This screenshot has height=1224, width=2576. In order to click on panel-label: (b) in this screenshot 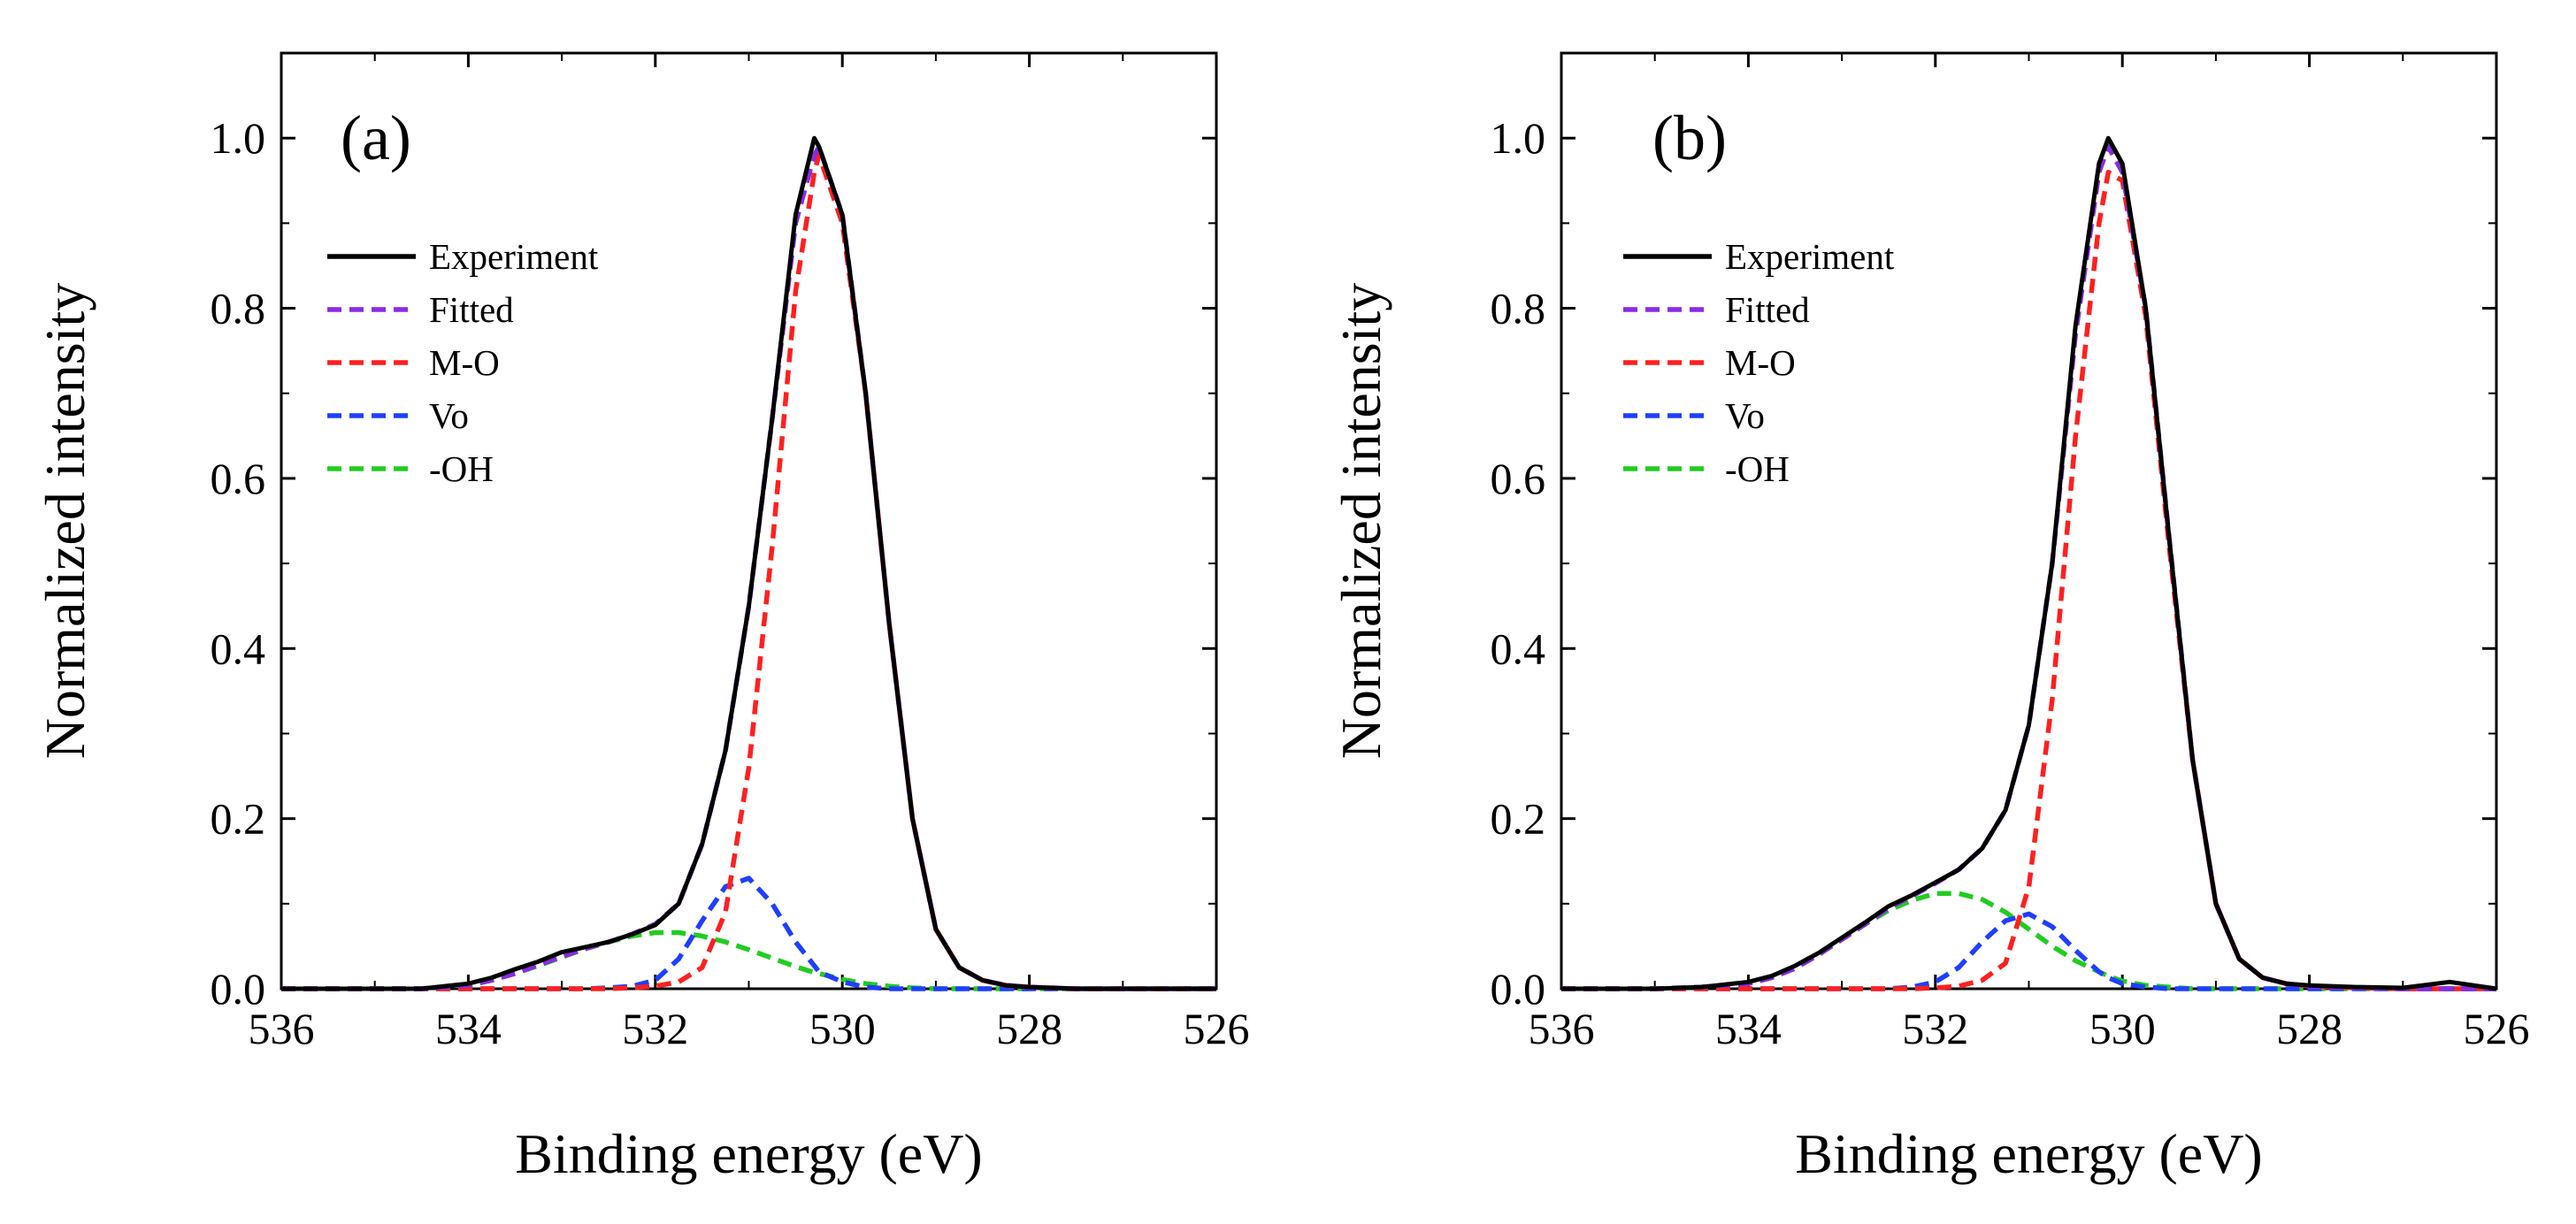, I will do `click(1689, 138)`.